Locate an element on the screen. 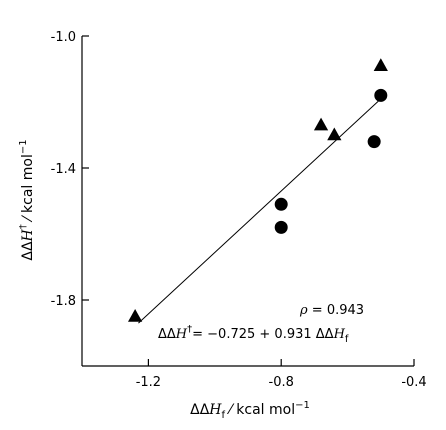 This screenshot has width=446, height=430. y-tick-label: -1.0 is located at coordinates (63, 37).